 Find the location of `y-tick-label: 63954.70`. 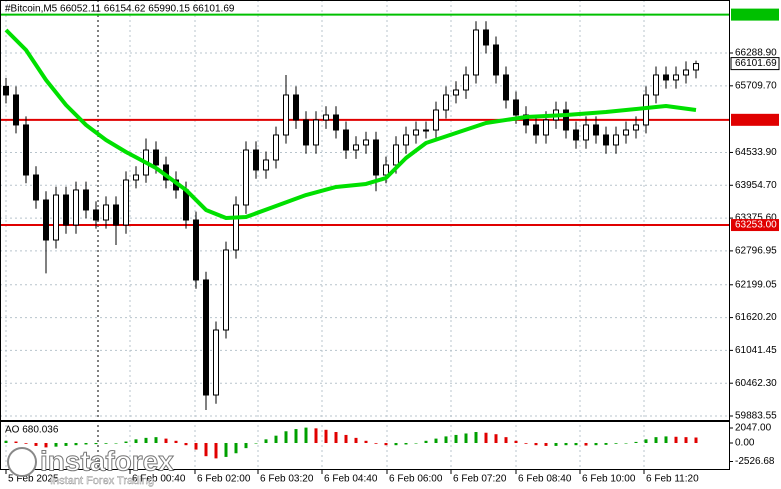

y-tick-label: 63954.70 is located at coordinates (756, 185).